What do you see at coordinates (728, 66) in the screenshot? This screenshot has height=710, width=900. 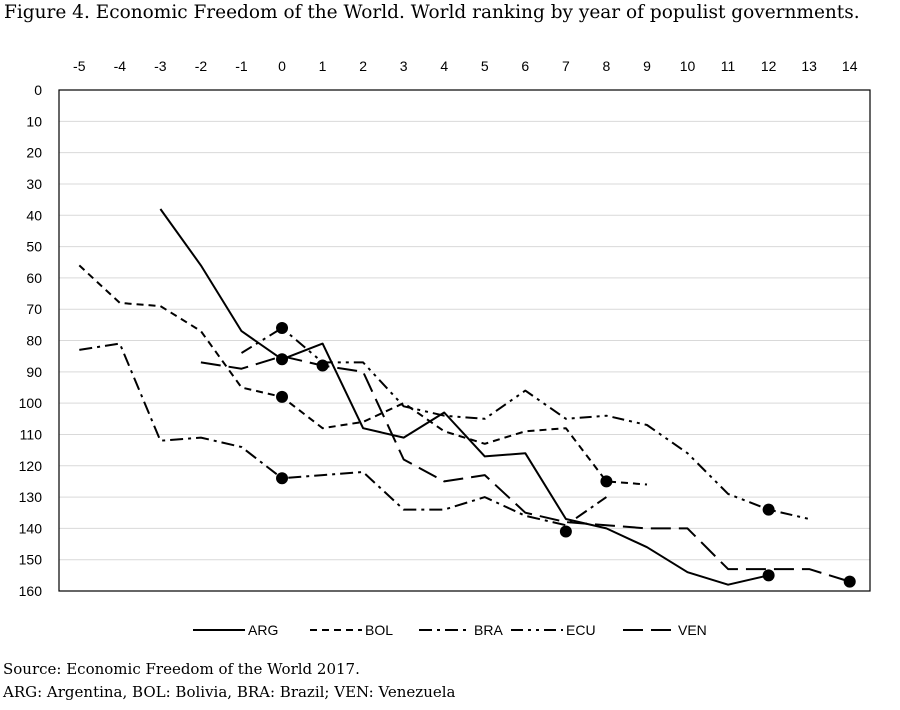 I see `x-tick-label: 11` at bounding box center [728, 66].